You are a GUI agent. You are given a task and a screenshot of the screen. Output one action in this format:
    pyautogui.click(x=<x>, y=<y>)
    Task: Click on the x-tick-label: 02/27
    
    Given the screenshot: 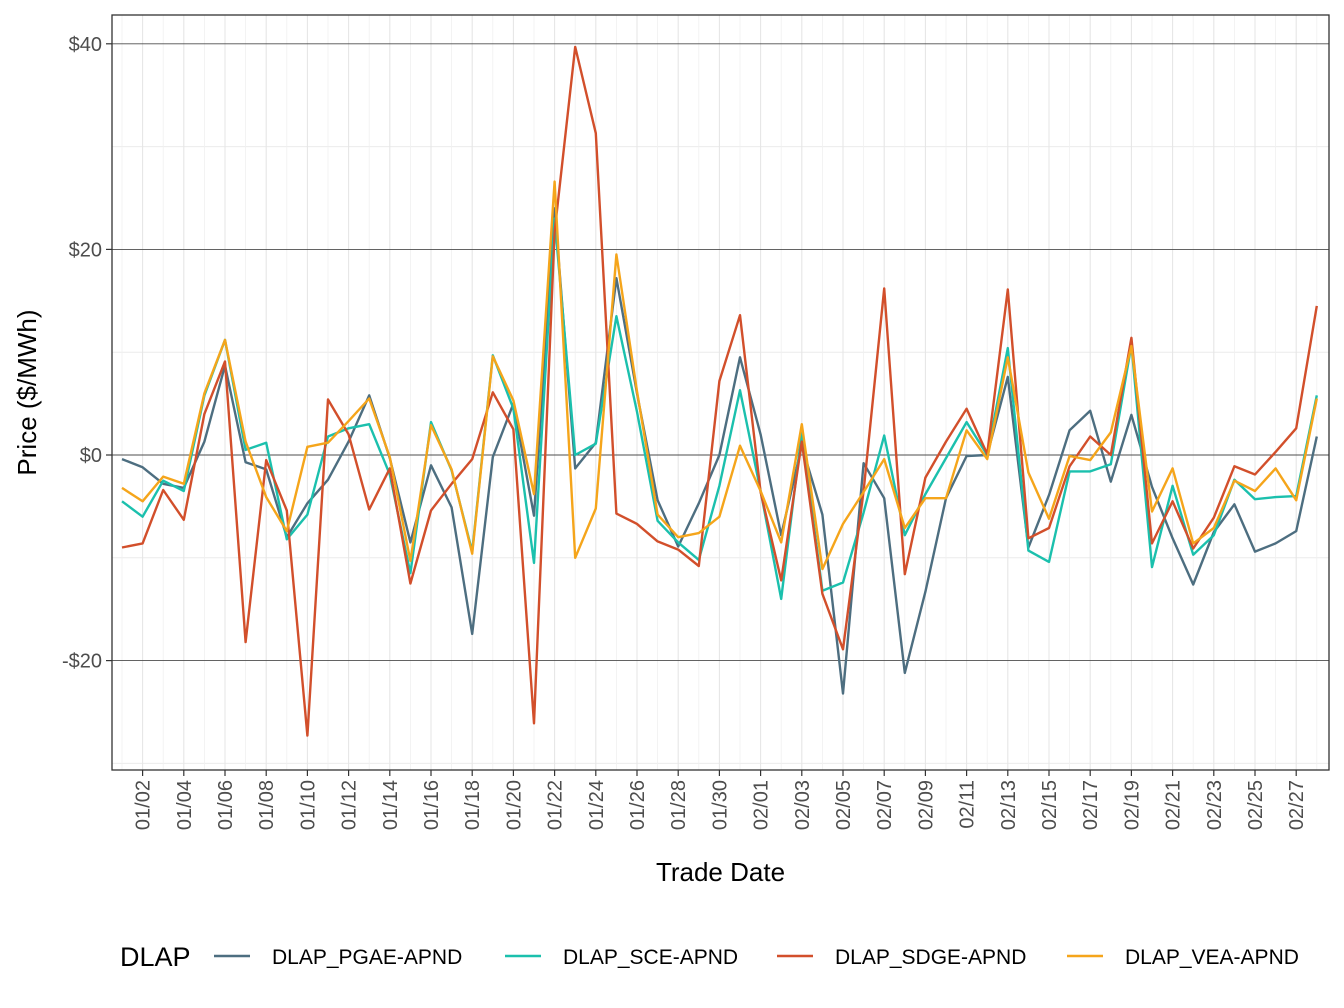 What is the action you would take?
    pyautogui.click(x=1297, y=805)
    